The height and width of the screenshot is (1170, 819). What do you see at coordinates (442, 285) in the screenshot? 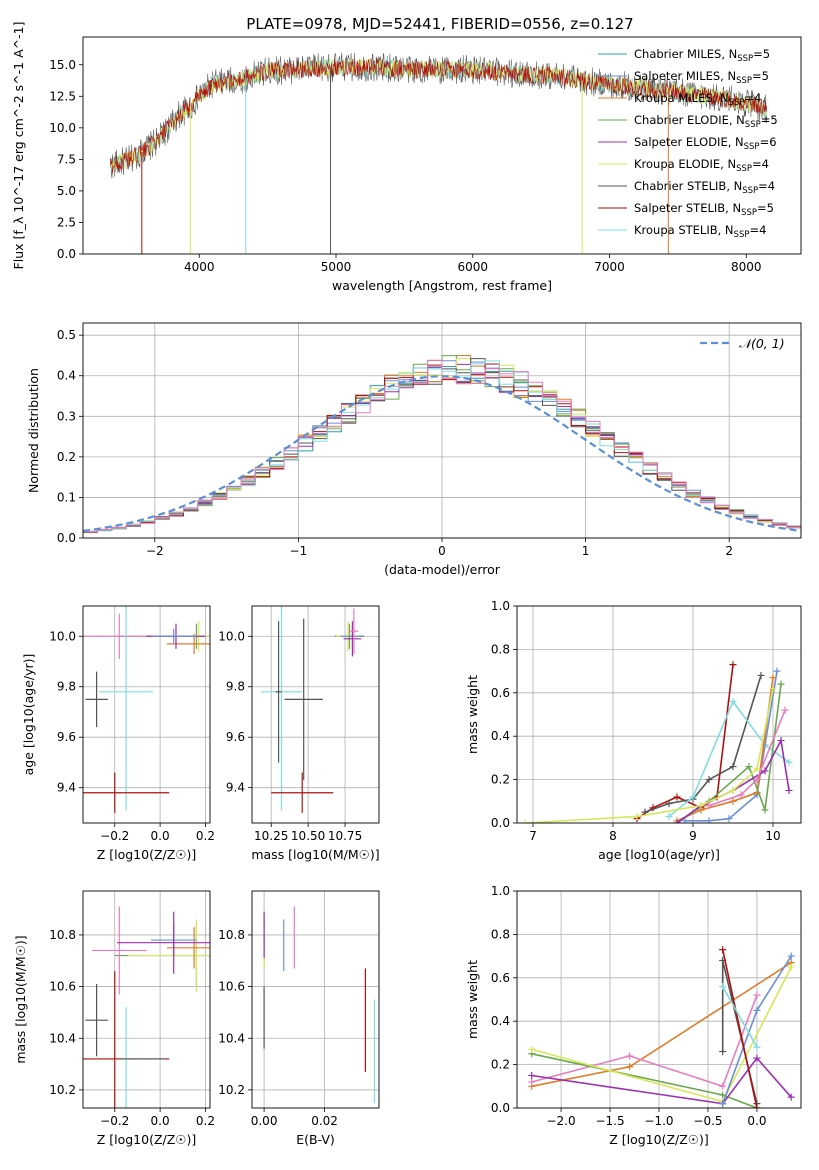
I see `x-axis-label: wavelength [Angstrom, rest frame]` at bounding box center [442, 285].